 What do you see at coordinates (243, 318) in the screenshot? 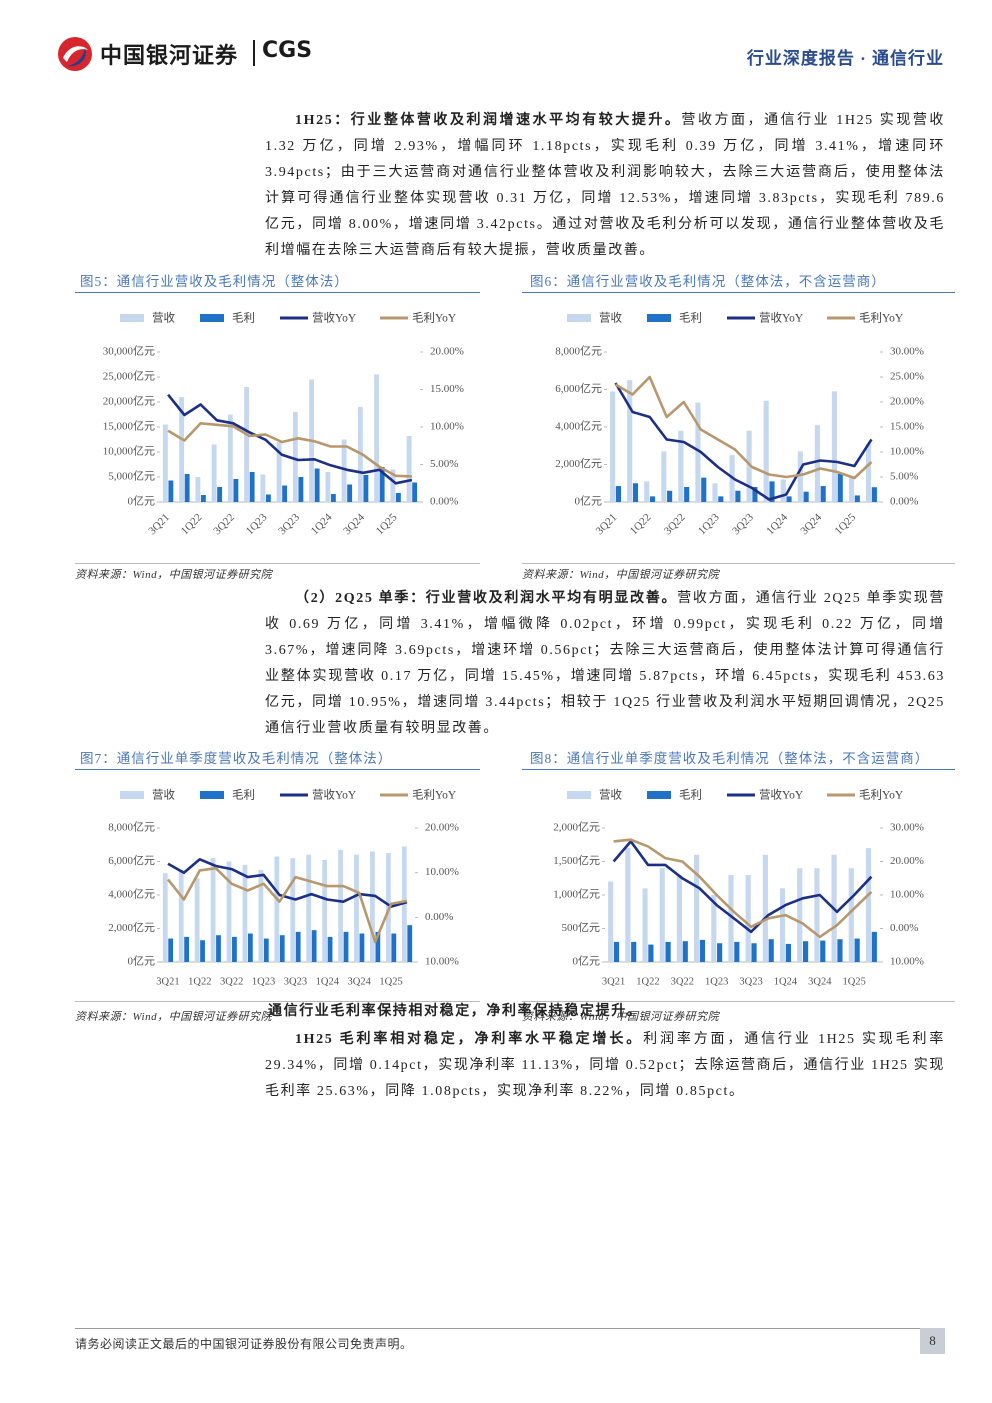
I see `legend: 毛利` at bounding box center [243, 318].